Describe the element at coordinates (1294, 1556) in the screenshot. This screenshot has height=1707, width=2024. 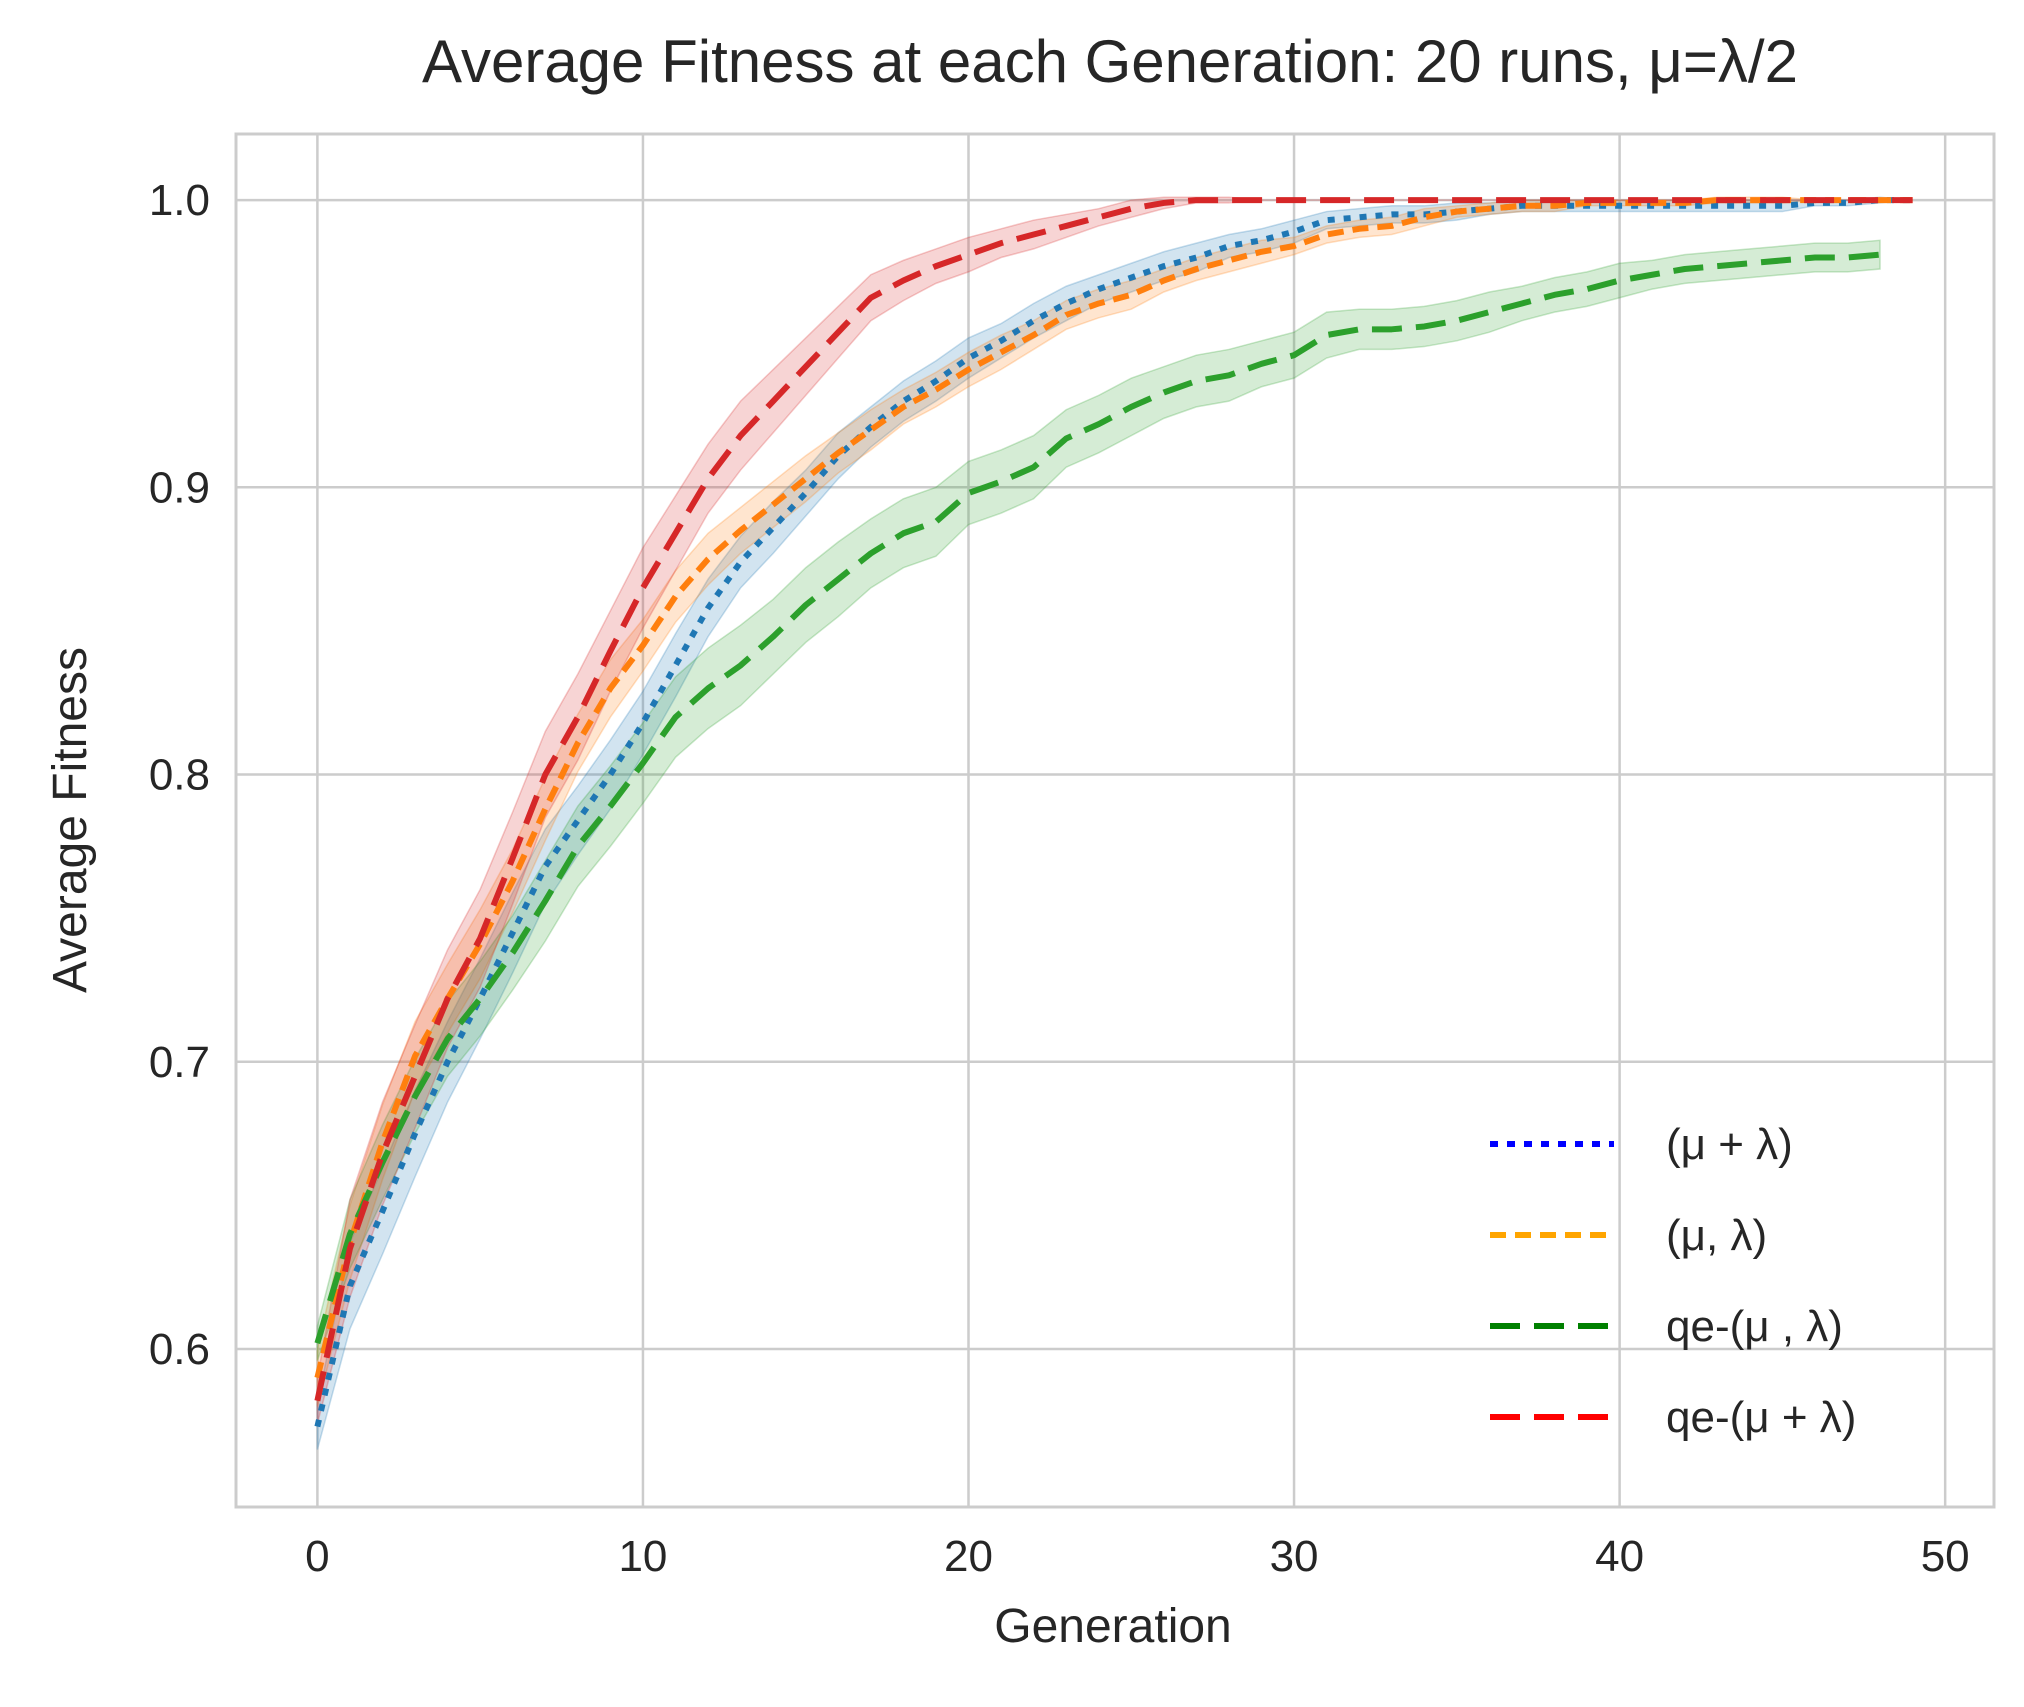
I see `x-tick-label: 30` at that location.